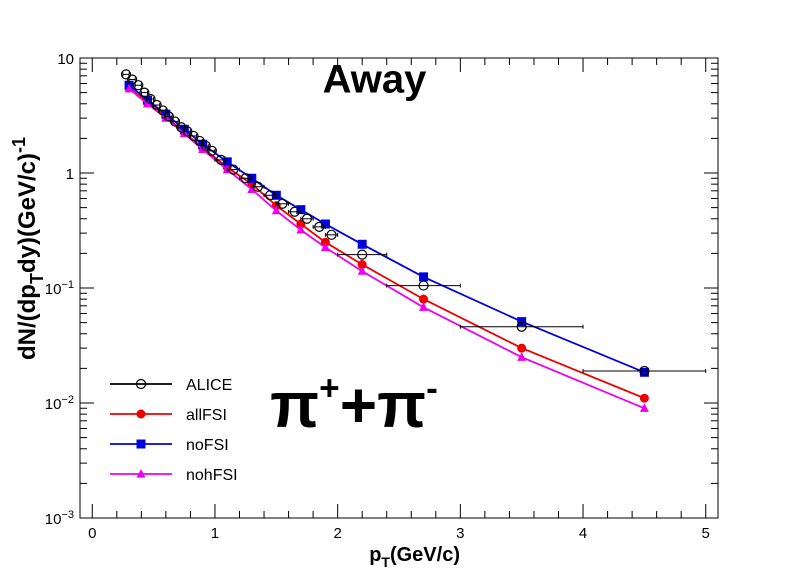 The height and width of the screenshot is (576, 798). What do you see at coordinates (70, 174) in the screenshot?
I see `y-tick-label: 1` at bounding box center [70, 174].